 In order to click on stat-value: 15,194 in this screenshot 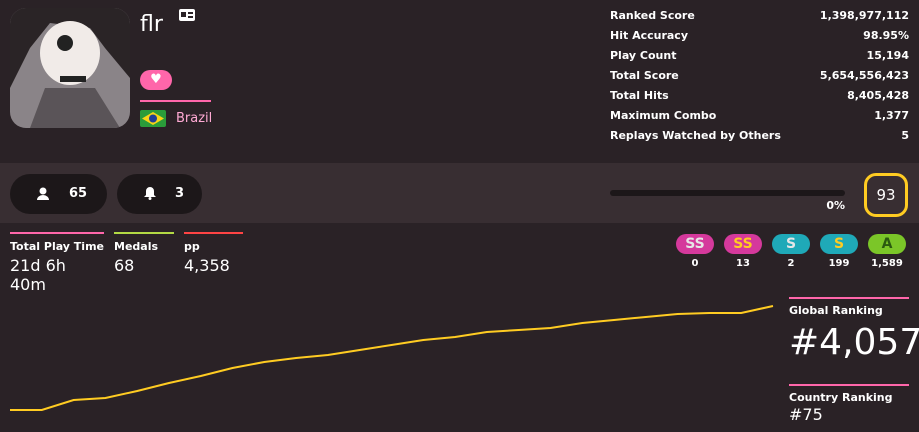, I will do `click(887, 55)`.